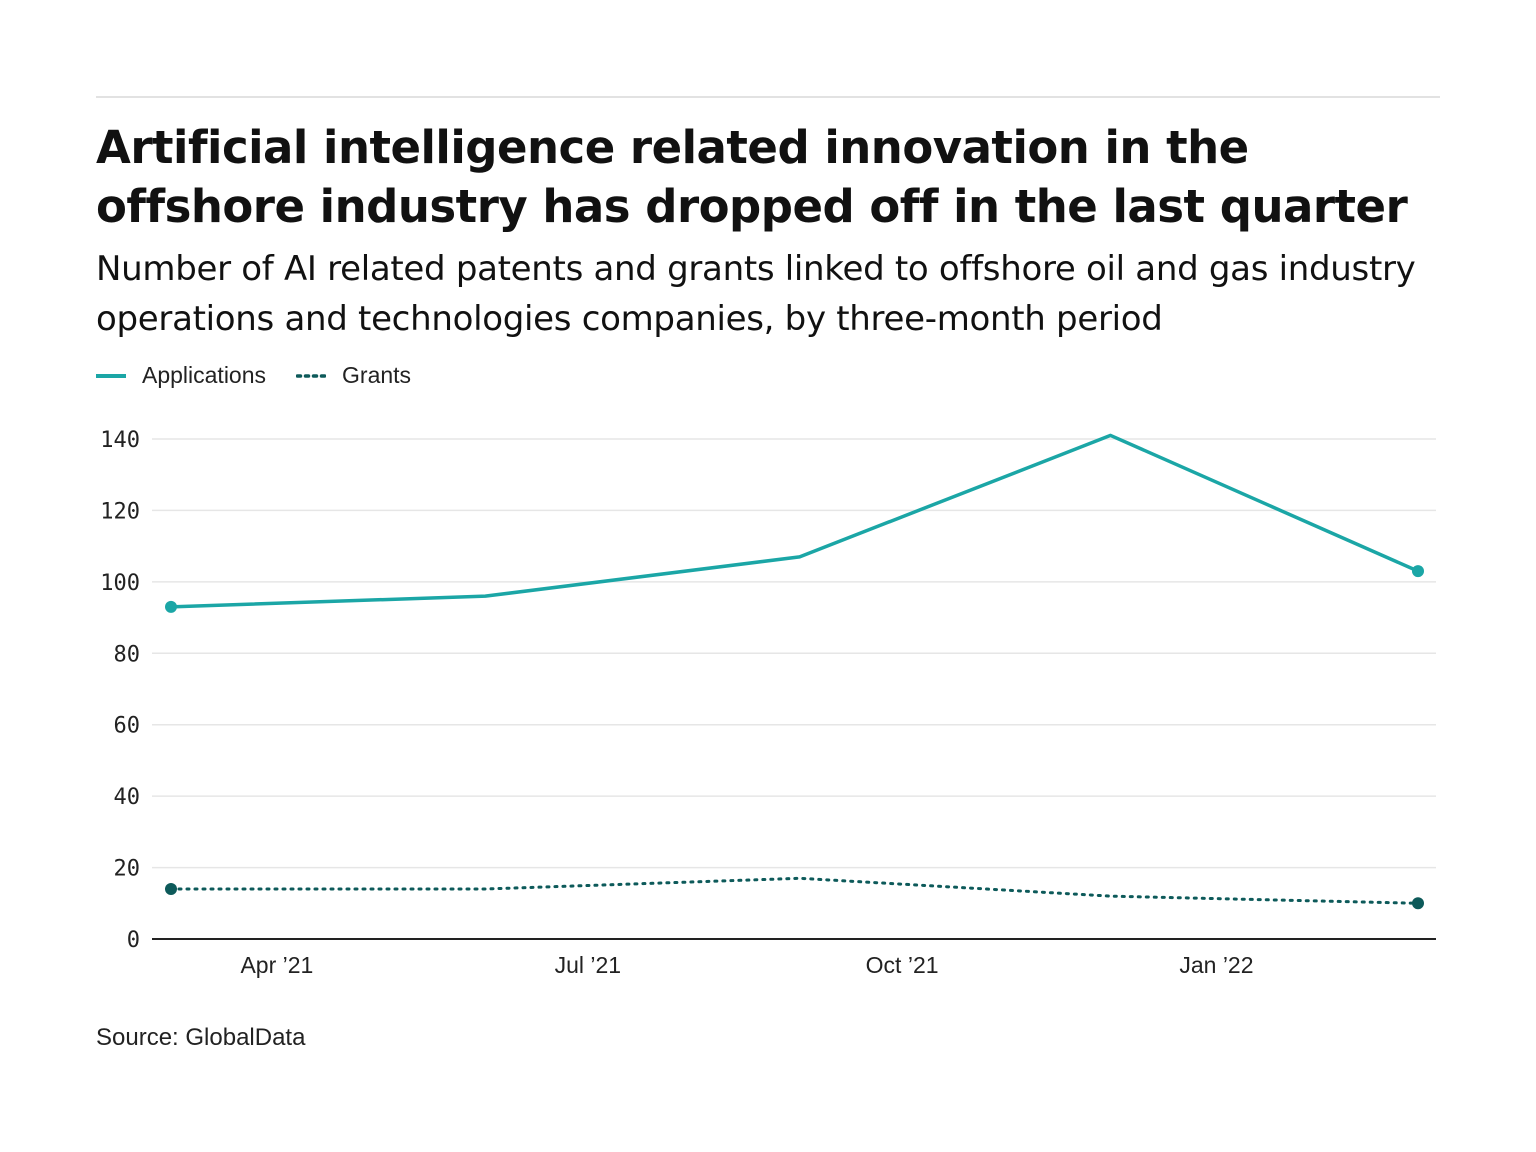 This screenshot has height=1152, width=1536. What do you see at coordinates (127, 869) in the screenshot?
I see `y-tick-label: 20` at bounding box center [127, 869].